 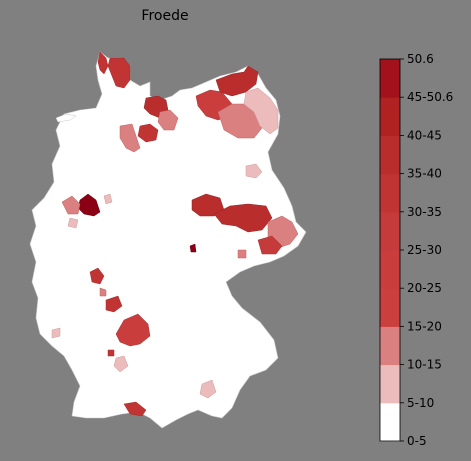 What do you see at coordinates (240, 121) in the screenshot?
I see `region-mecklenburg-lakes` at bounding box center [240, 121].